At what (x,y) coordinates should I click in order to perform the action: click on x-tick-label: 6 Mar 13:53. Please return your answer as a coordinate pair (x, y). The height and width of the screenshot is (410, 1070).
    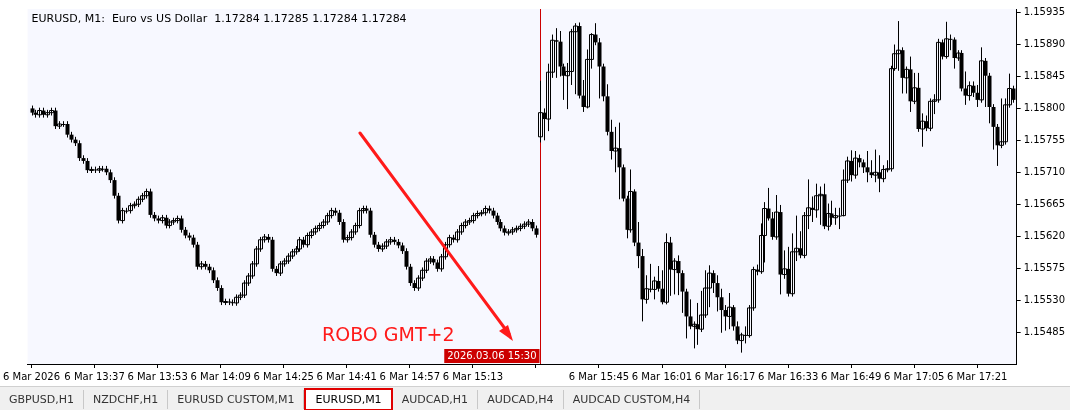
    Looking at the image, I should click on (157, 376).